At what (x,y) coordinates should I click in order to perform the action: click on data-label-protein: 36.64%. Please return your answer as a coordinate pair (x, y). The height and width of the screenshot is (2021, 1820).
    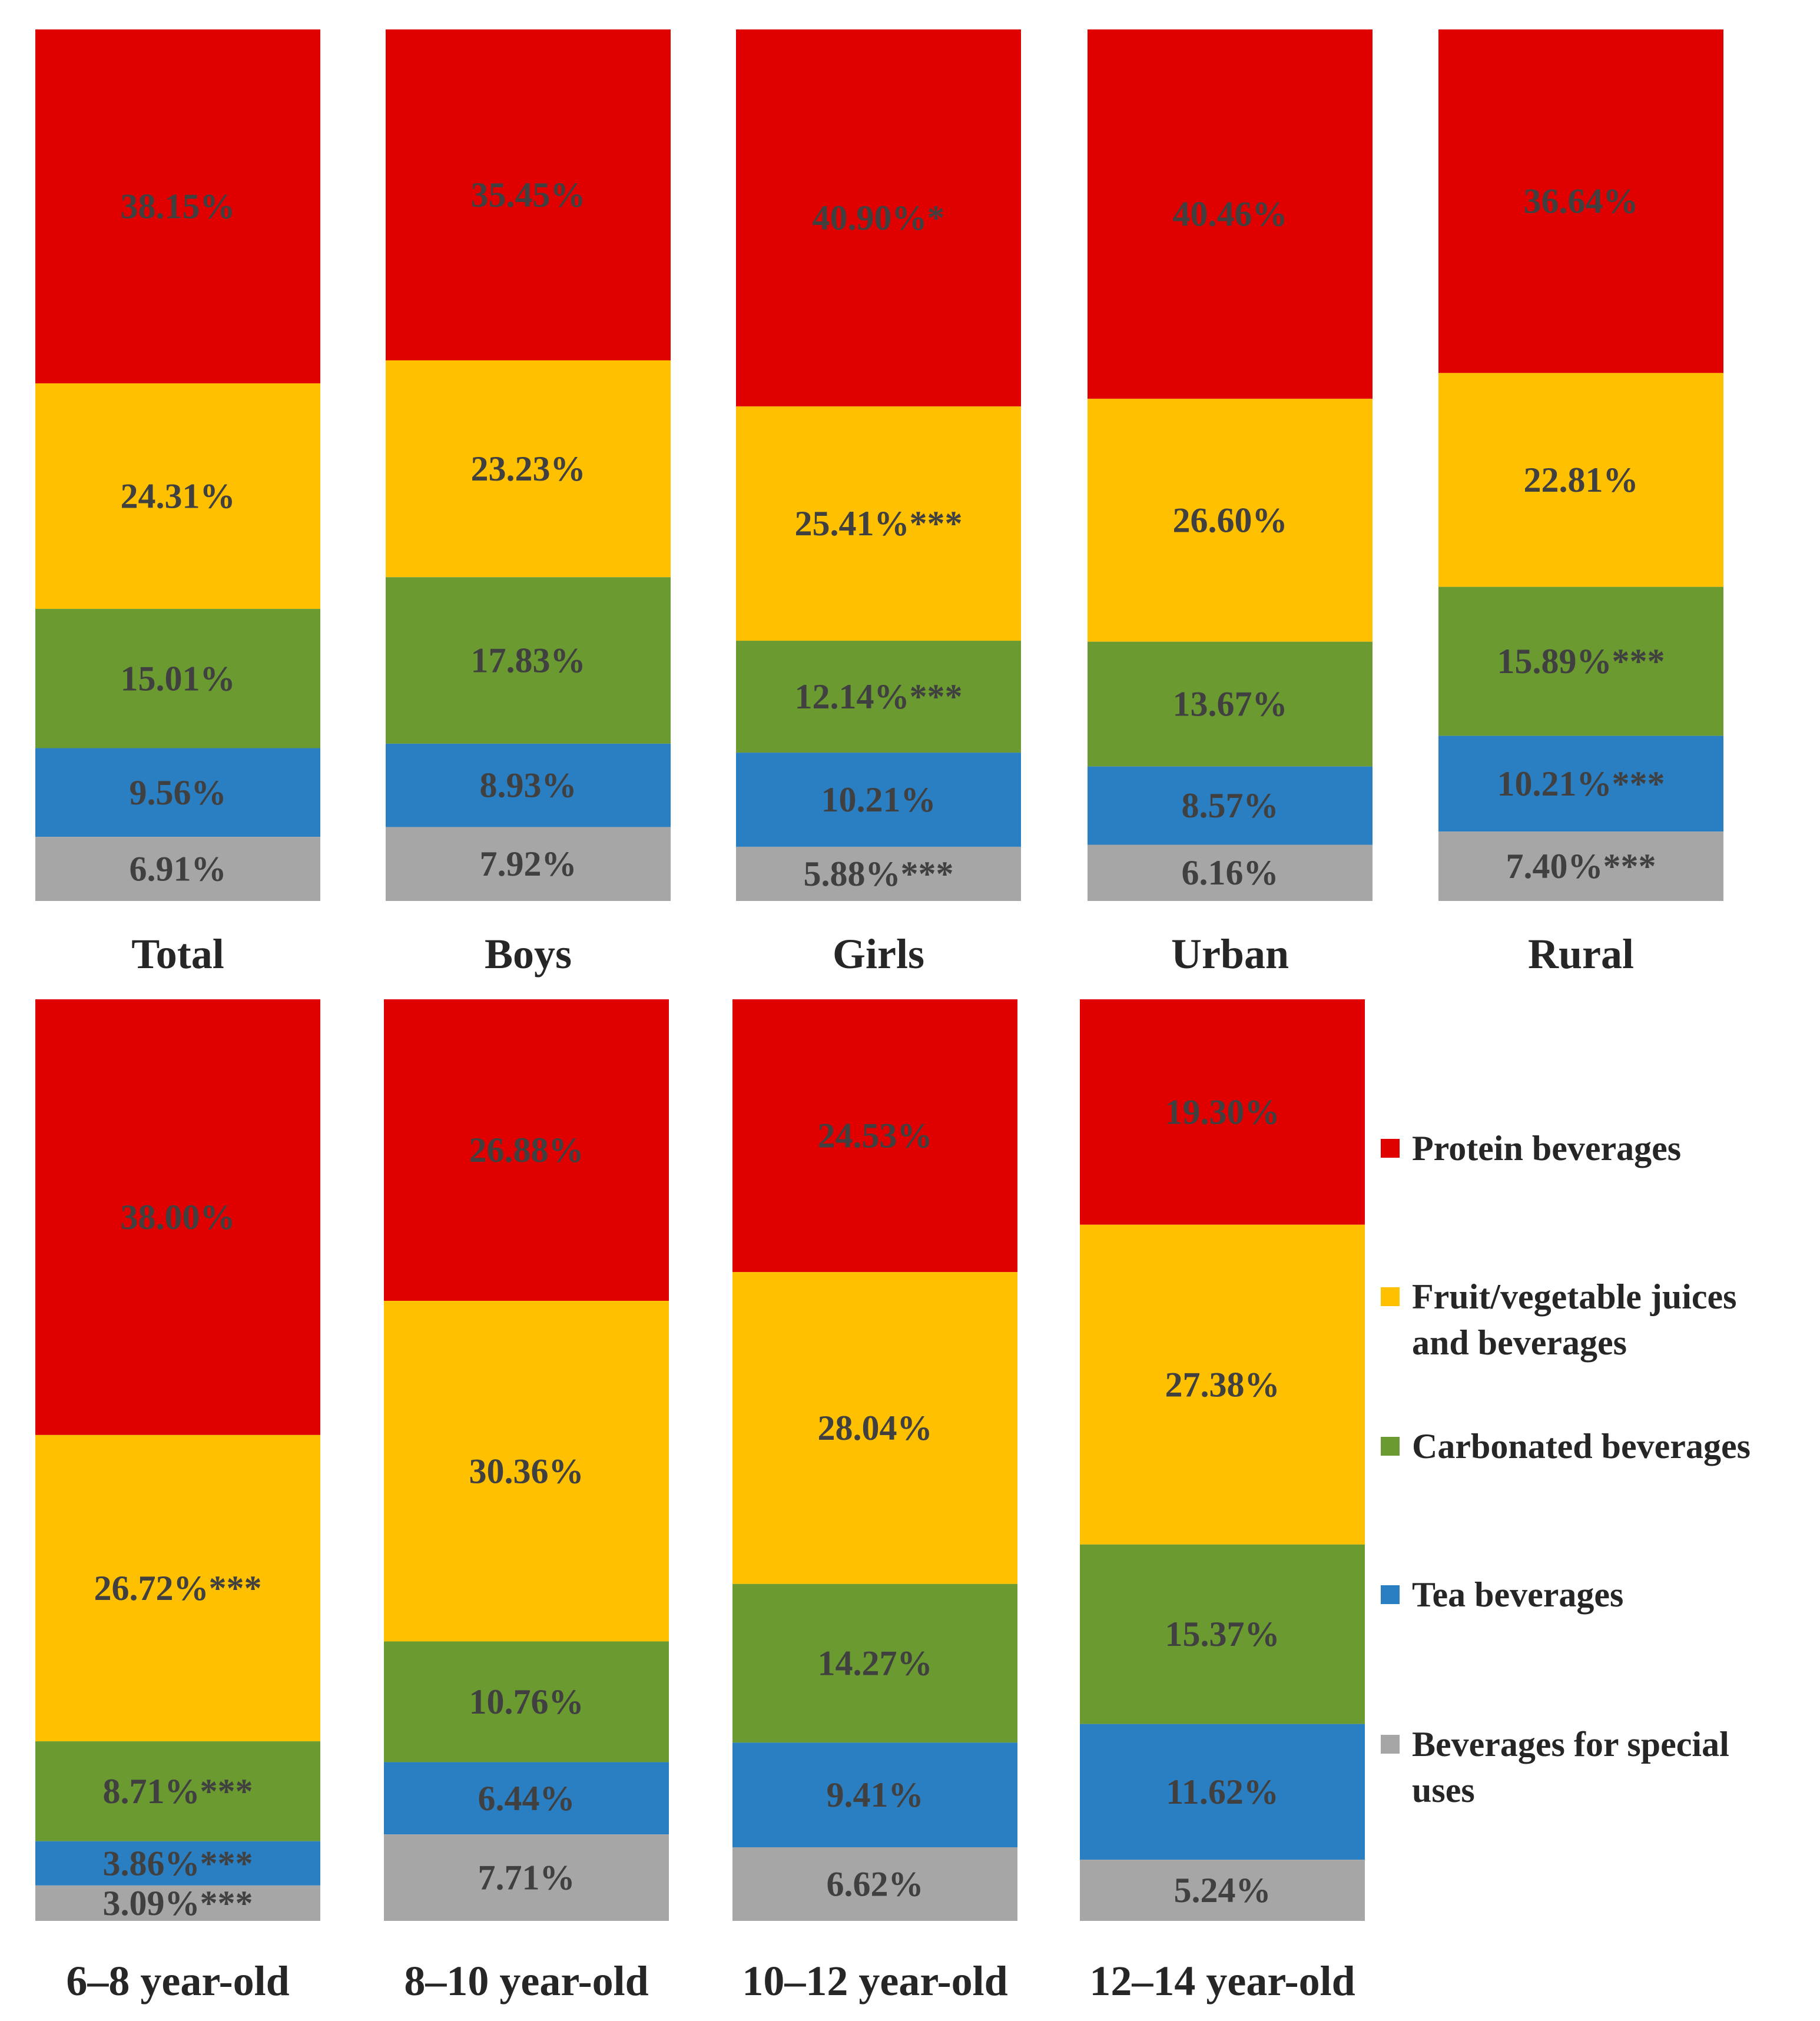
    Looking at the image, I should click on (1581, 201).